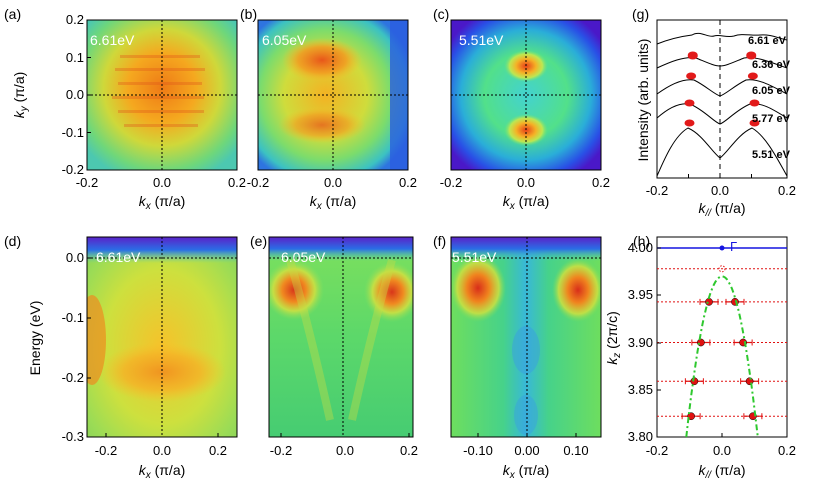 Image resolution: width=830 pixels, height=503 pixels. Describe the element at coordinates (12, 241) in the screenshot. I see `panel-d-label: (d)` at that location.